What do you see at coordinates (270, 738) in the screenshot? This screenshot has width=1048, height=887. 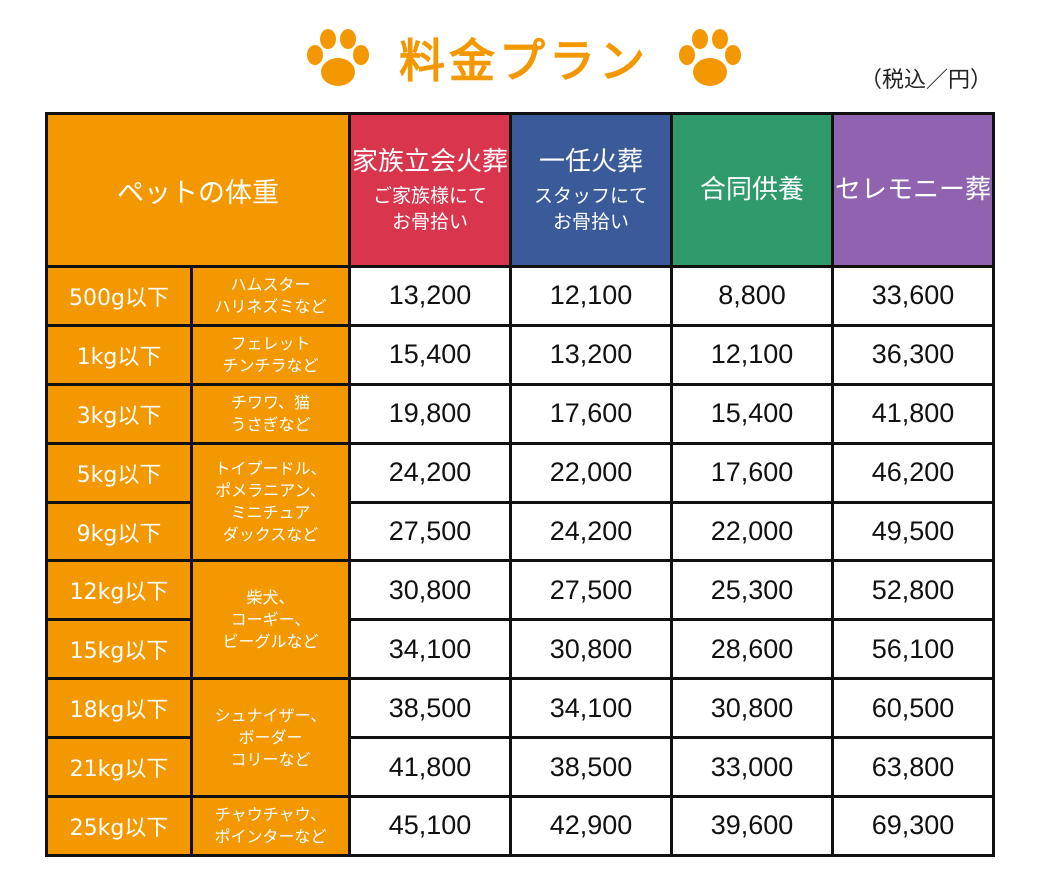 I see `pet-examples-cell: シュナイザー、 ボーダー コリーなど` at bounding box center [270, 738].